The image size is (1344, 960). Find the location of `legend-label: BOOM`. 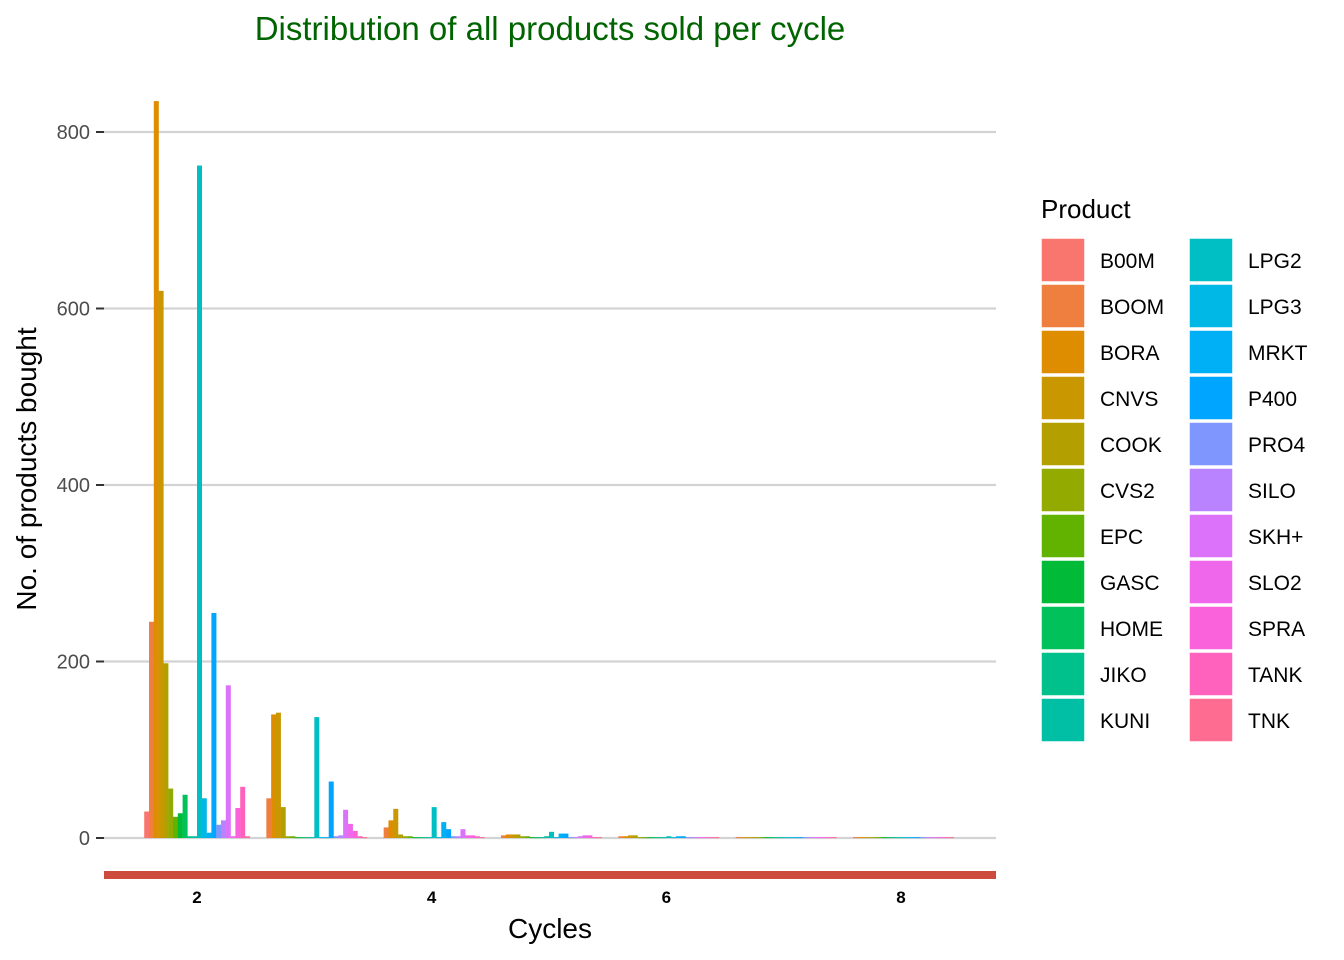

legend-label: BOOM is located at coordinates (1132, 307).